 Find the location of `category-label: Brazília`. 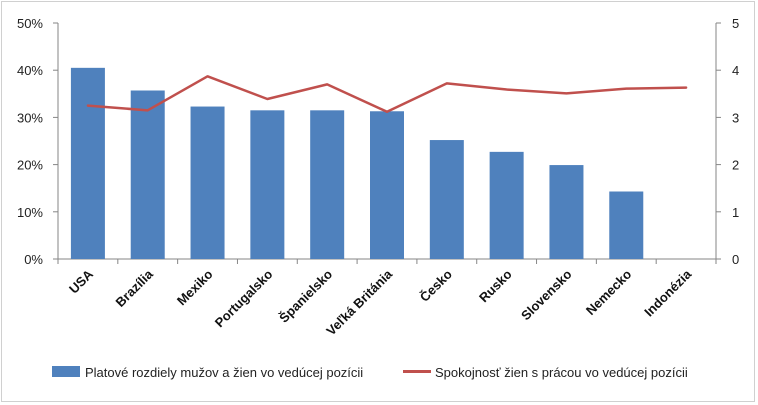

category-label: Brazília is located at coordinates (135, 288).